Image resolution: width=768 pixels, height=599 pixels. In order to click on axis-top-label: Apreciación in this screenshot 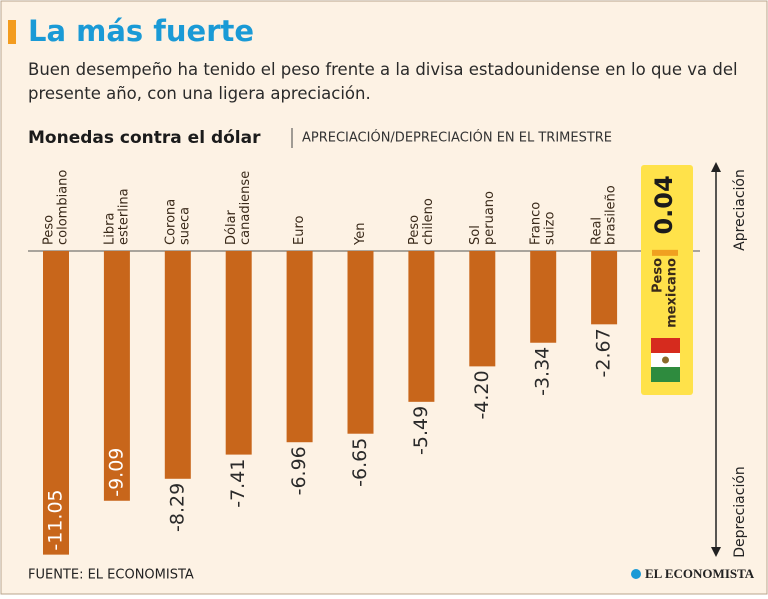, I will do `click(740, 210)`.